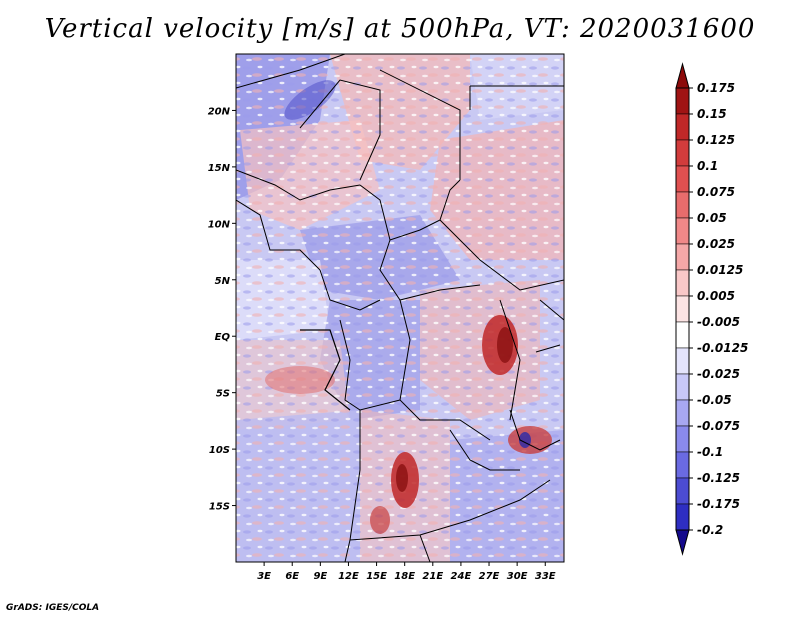 This screenshot has height=618, width=800. What do you see at coordinates (716, 88) in the screenshot?
I see `colorbar-label: 0.175` at bounding box center [716, 88].